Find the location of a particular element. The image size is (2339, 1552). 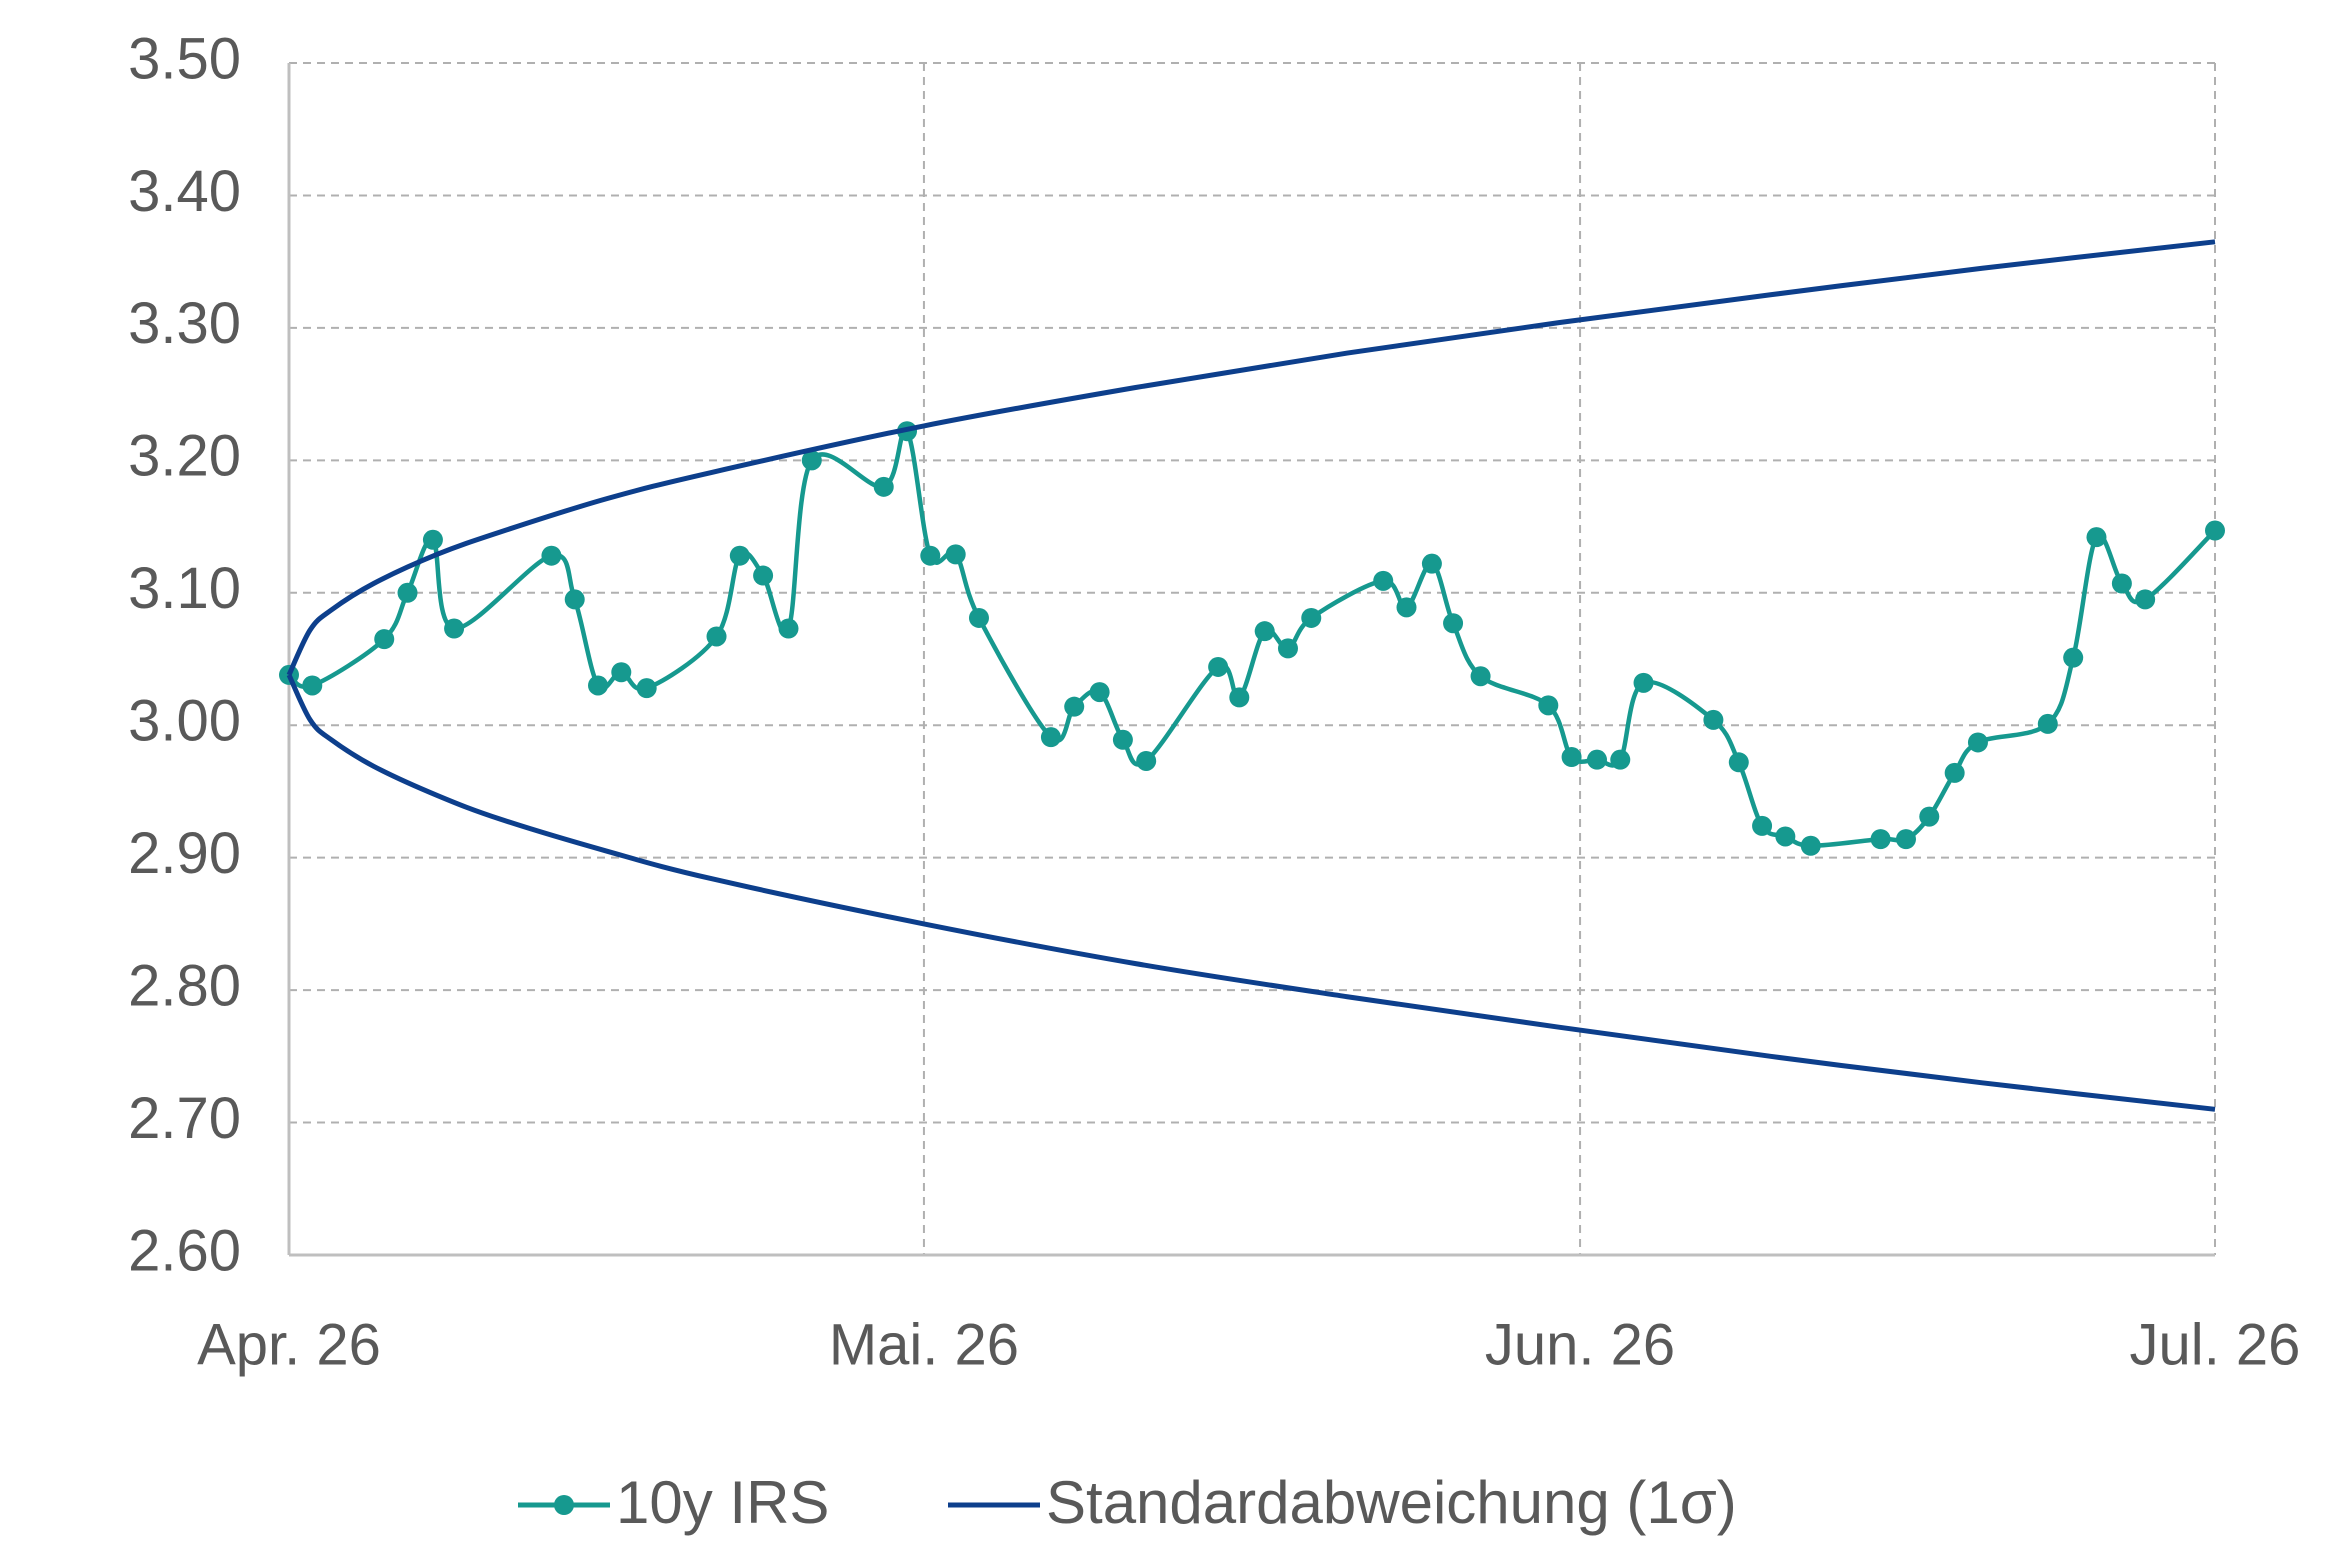

x-tick-label: Jun. 26 is located at coordinates (1580, 1344).